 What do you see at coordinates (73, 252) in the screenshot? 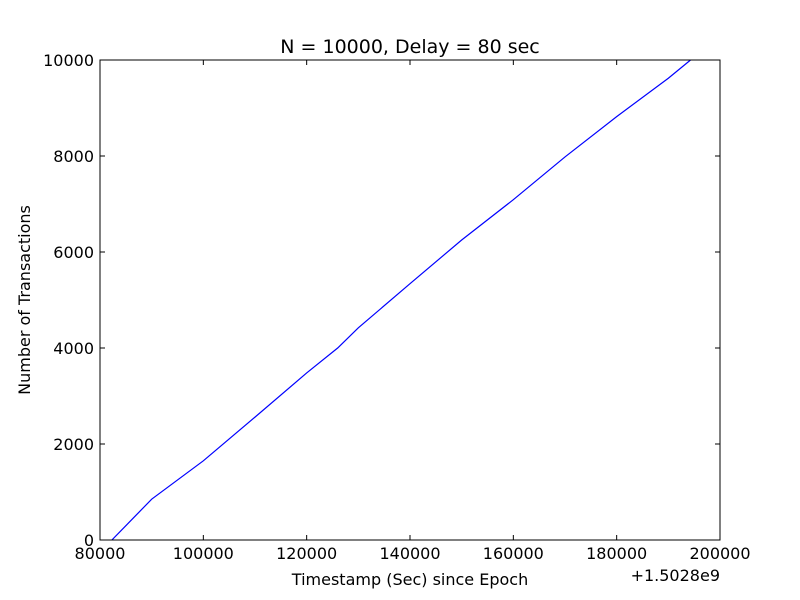
I see `y-tick-label-3: 6000` at bounding box center [73, 252].